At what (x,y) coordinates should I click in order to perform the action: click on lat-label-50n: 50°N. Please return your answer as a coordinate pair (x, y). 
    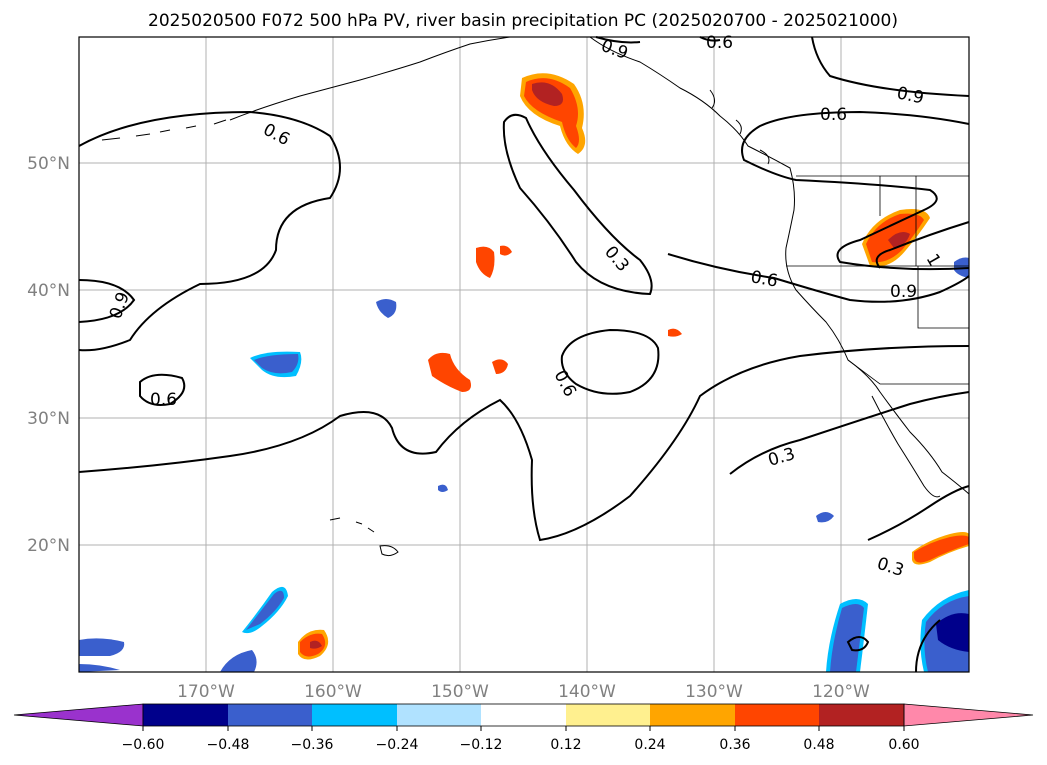
    Looking at the image, I should click on (48, 164).